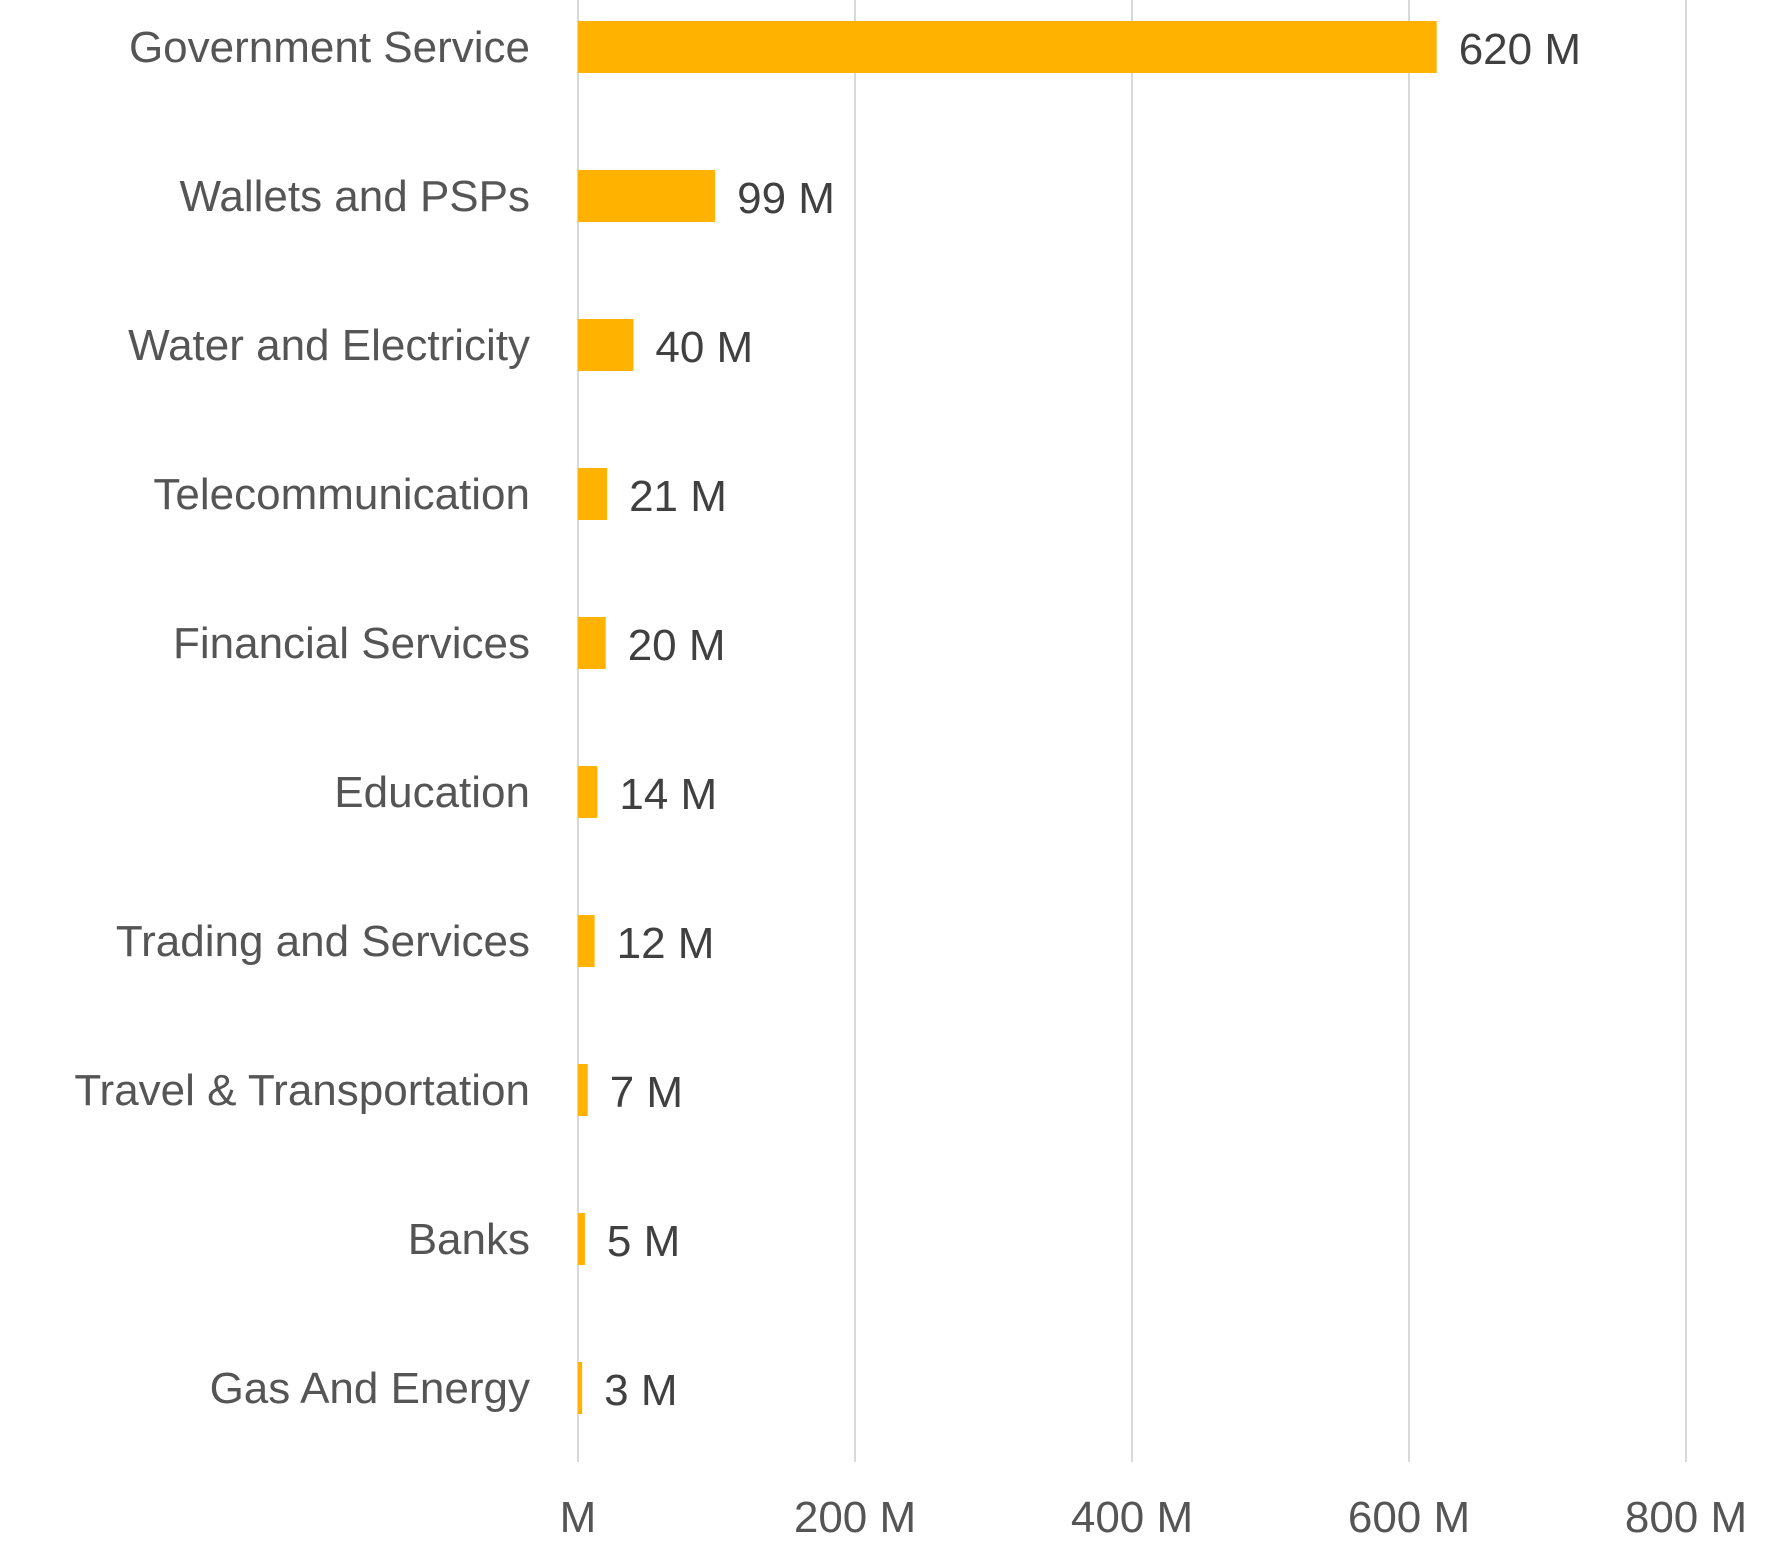 This screenshot has height=1563, width=1766. Describe the element at coordinates (1409, 1517) in the screenshot. I see `x-tick-label: 600 M` at that location.